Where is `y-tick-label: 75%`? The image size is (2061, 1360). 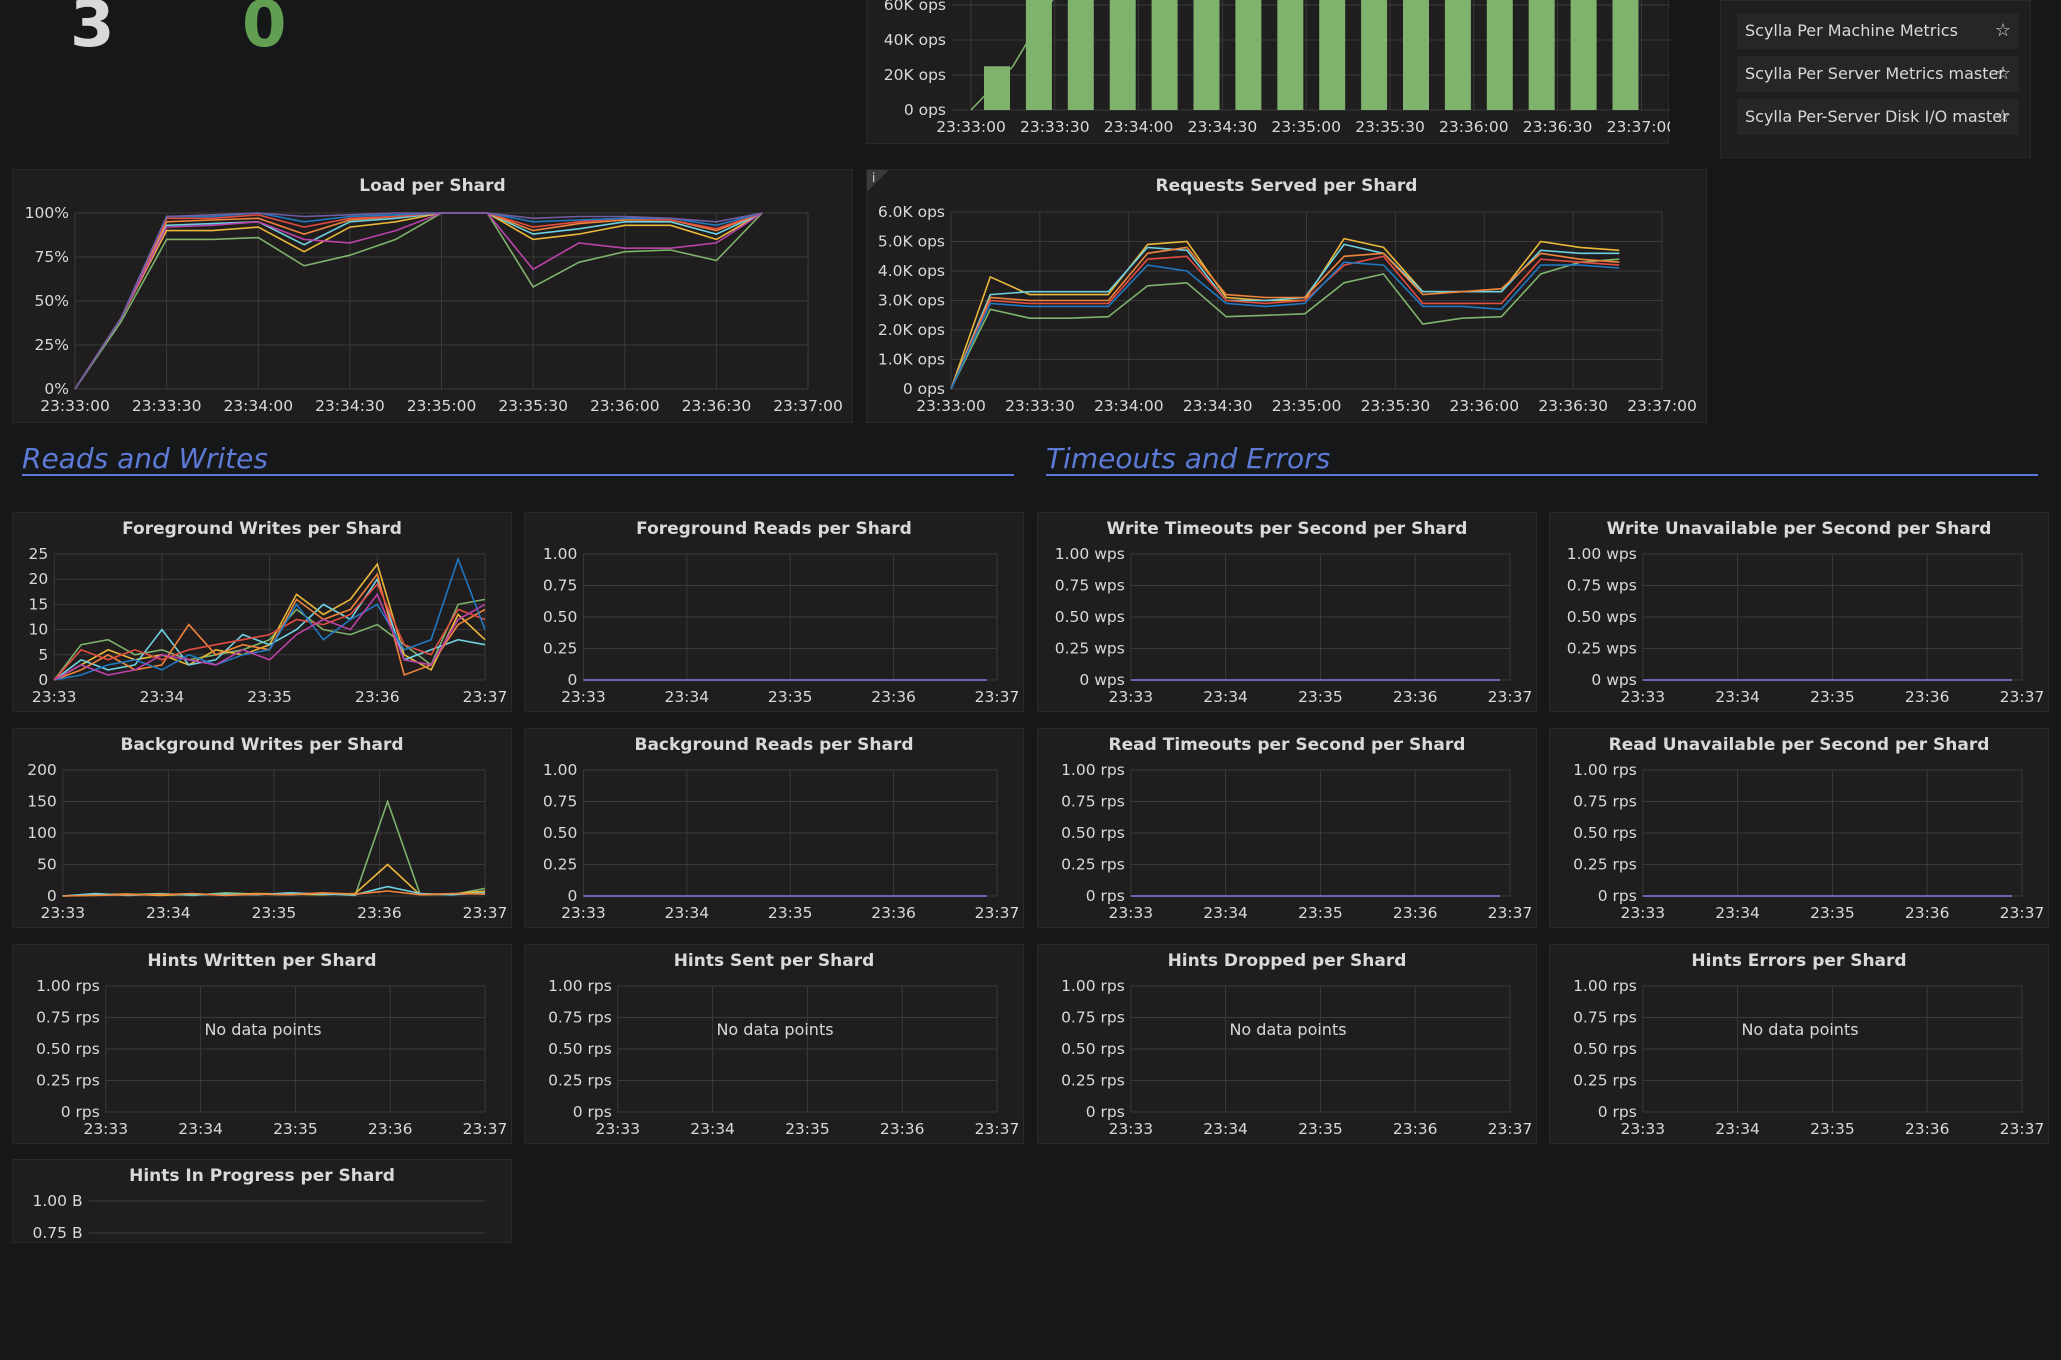 y-tick-label: 75% is located at coordinates (52, 257).